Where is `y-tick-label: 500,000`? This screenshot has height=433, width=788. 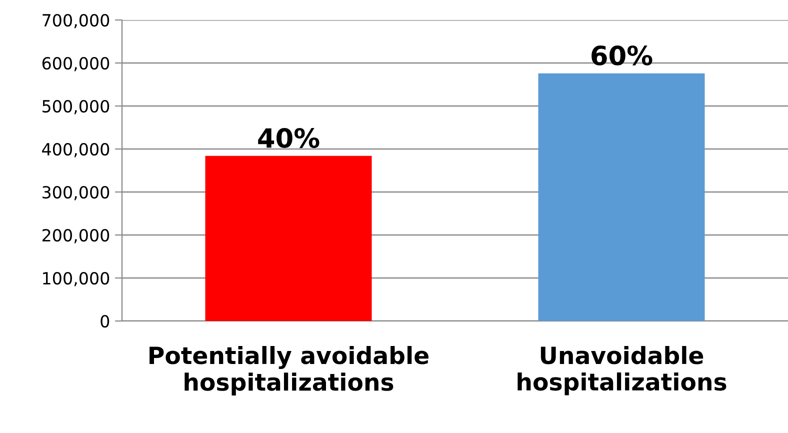 y-tick-label: 500,000 is located at coordinates (76, 107).